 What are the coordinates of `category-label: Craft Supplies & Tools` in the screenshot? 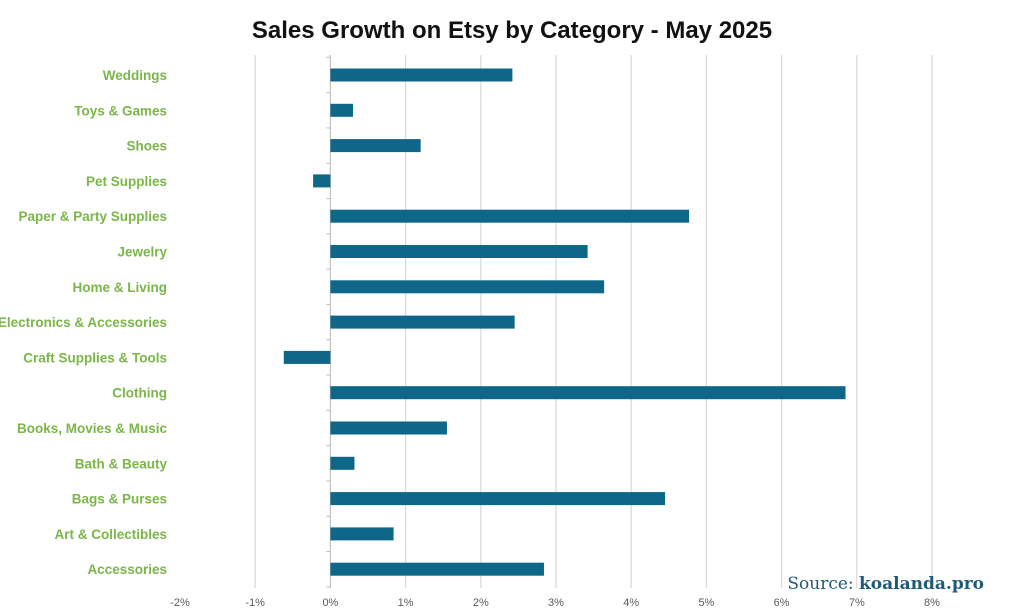 It's located at (95, 357).